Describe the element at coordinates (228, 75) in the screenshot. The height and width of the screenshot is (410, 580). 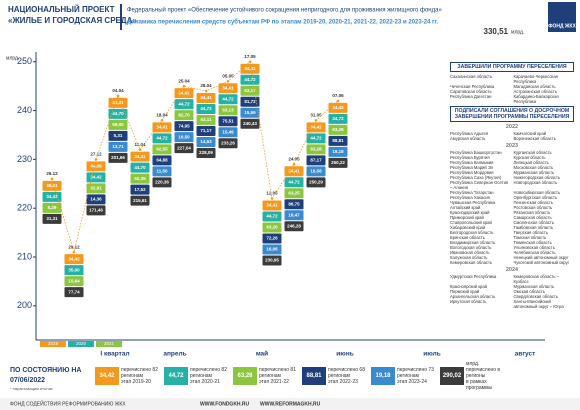
I see `column-date: 05.05` at that location.